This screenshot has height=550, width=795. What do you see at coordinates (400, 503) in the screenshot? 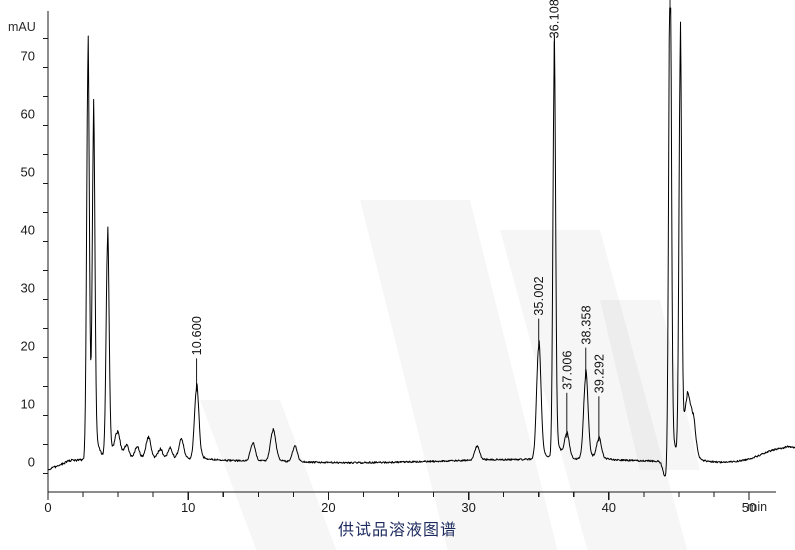
I see `x-axis-ticks: 0 10 20 30 40 50` at bounding box center [400, 503].